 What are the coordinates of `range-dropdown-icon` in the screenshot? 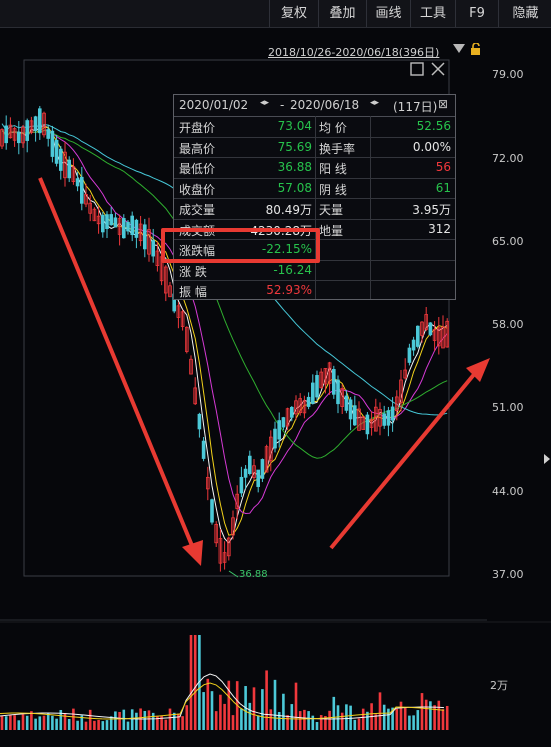 It's located at (459, 48).